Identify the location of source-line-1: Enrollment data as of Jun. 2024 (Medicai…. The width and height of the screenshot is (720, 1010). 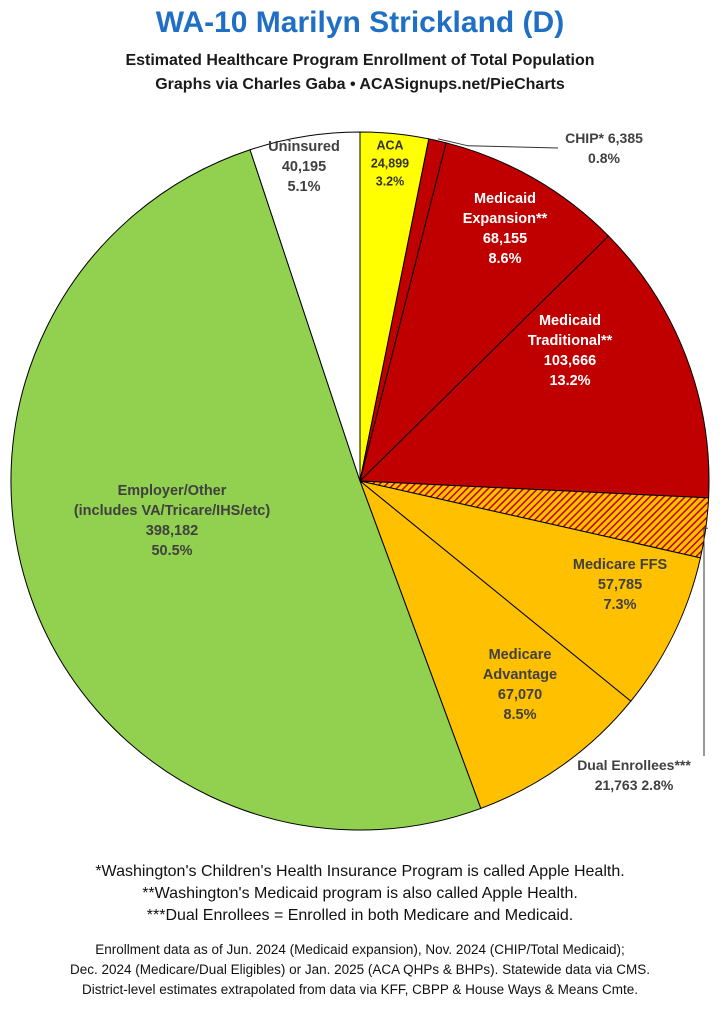
(360, 949).